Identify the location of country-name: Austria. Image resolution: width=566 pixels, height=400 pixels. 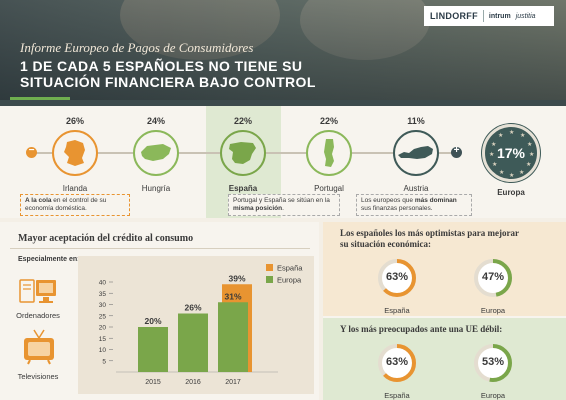
(416, 188).